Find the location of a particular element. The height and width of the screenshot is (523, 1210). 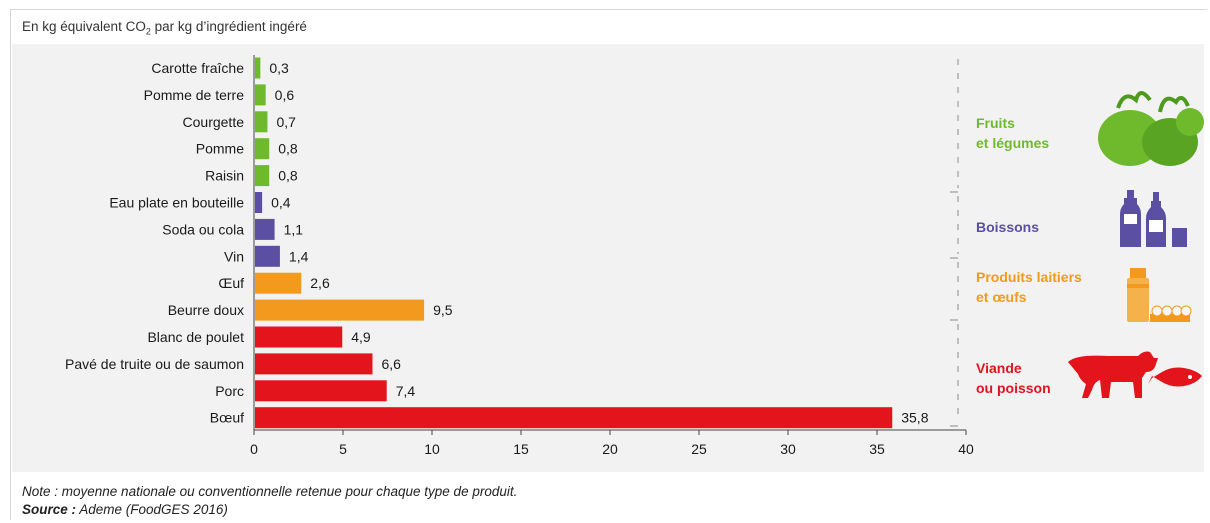

category-label: Soda ou cola is located at coordinates (203, 229).